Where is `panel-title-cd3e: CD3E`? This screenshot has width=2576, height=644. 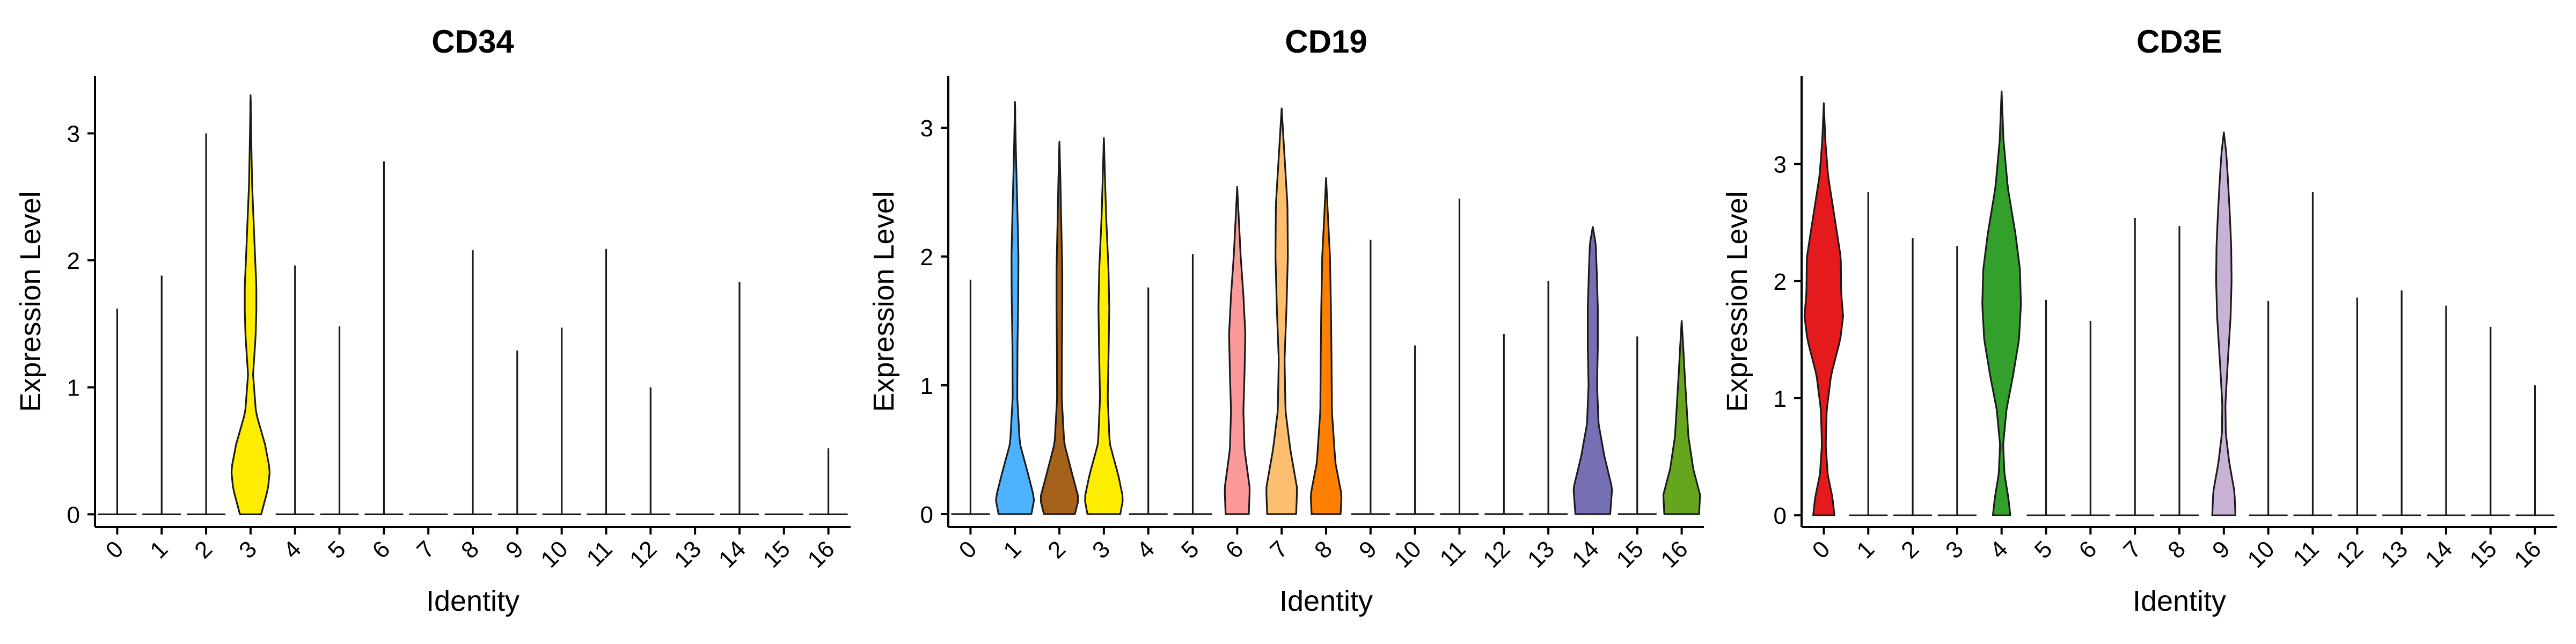
panel-title-cd3e: CD3E is located at coordinates (2179, 42).